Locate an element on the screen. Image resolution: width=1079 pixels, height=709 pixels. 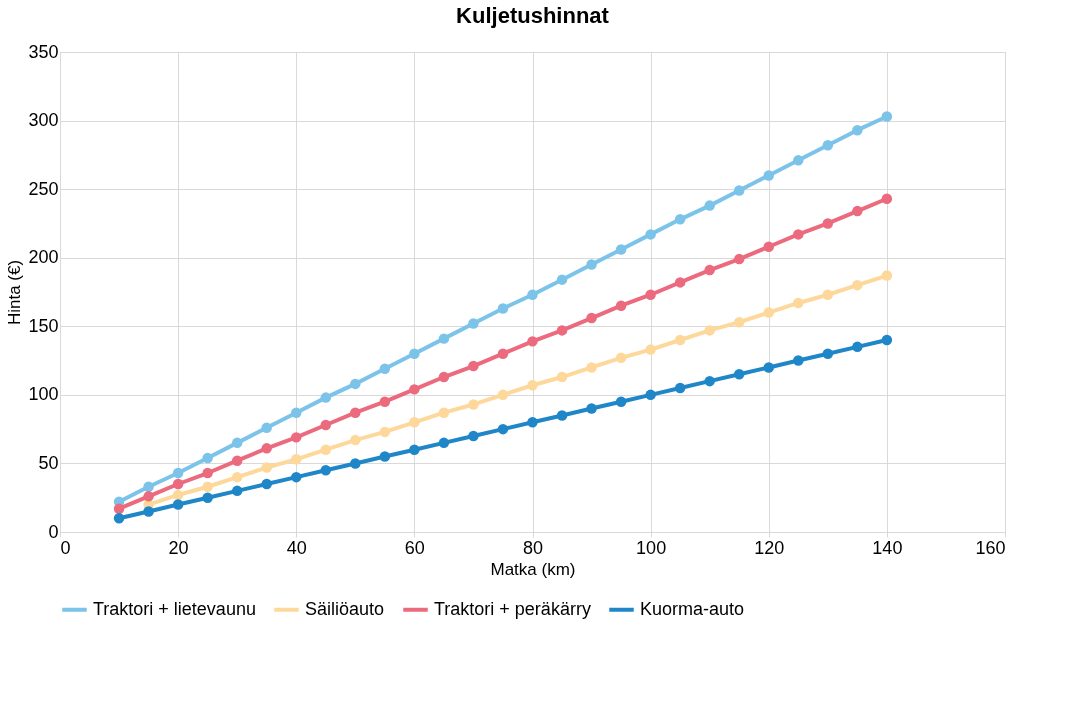
x-tick-label: 80 is located at coordinates (533, 547).